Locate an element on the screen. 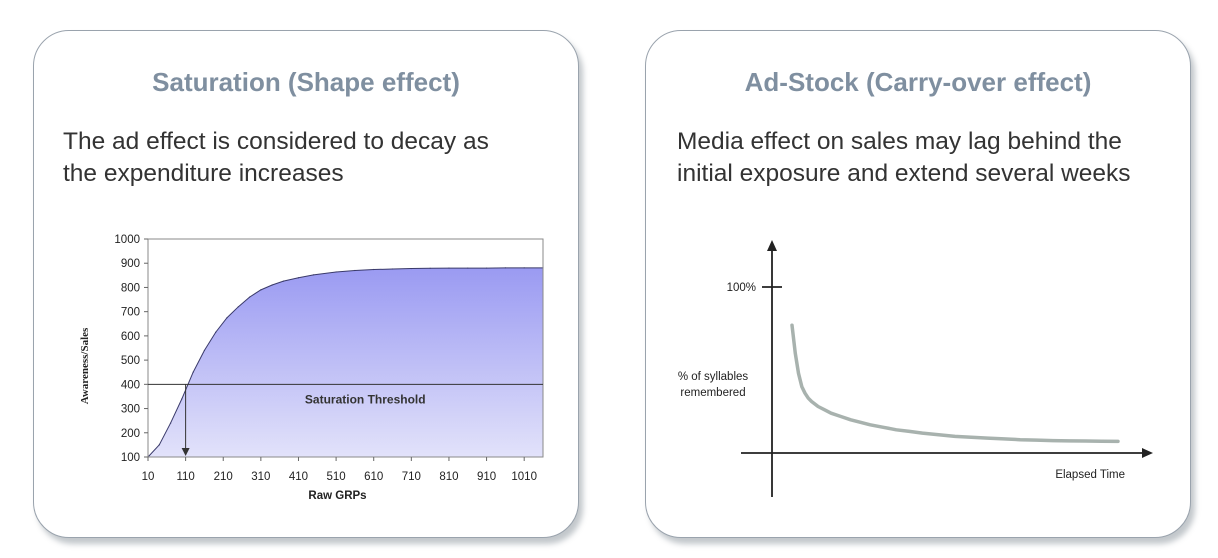 Image resolution: width=1218 pixels, height=558 pixels. adstock-title: Ad-Stock (Carry-over effect) is located at coordinates (918, 82).